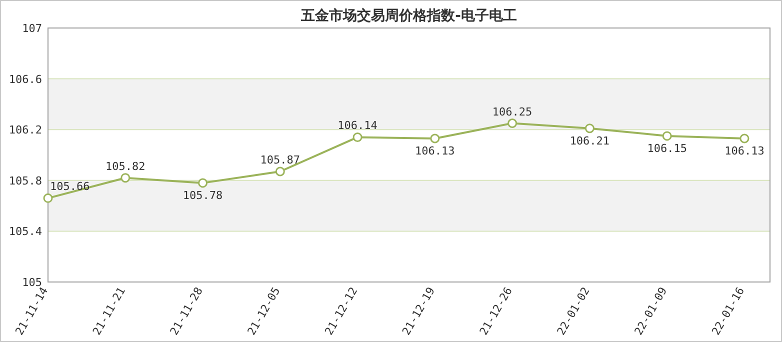 This screenshot has height=342, width=782. I want to click on data-label: 106.15, so click(667, 148).